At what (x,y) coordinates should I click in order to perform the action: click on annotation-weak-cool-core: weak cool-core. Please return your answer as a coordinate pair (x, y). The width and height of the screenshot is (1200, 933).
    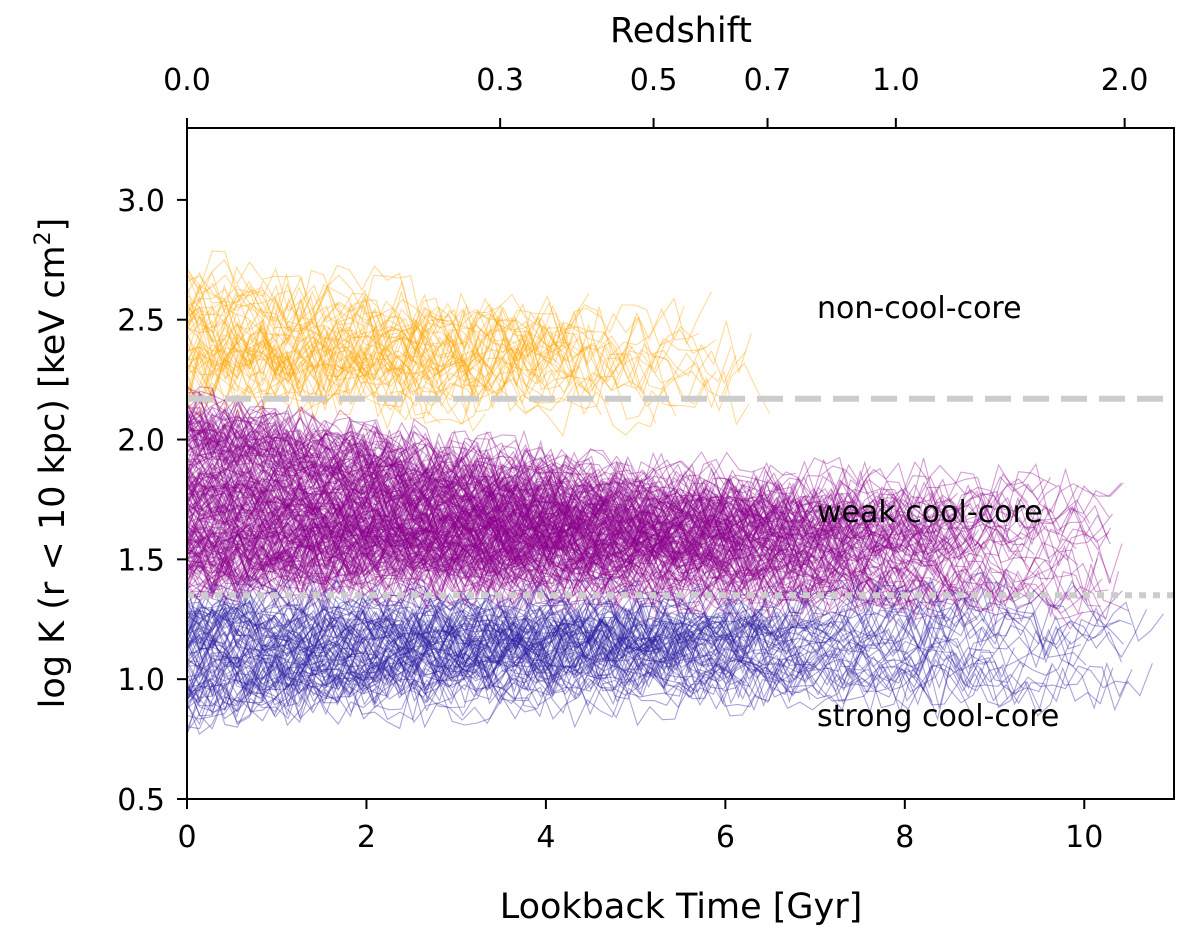
    Looking at the image, I should click on (930, 512).